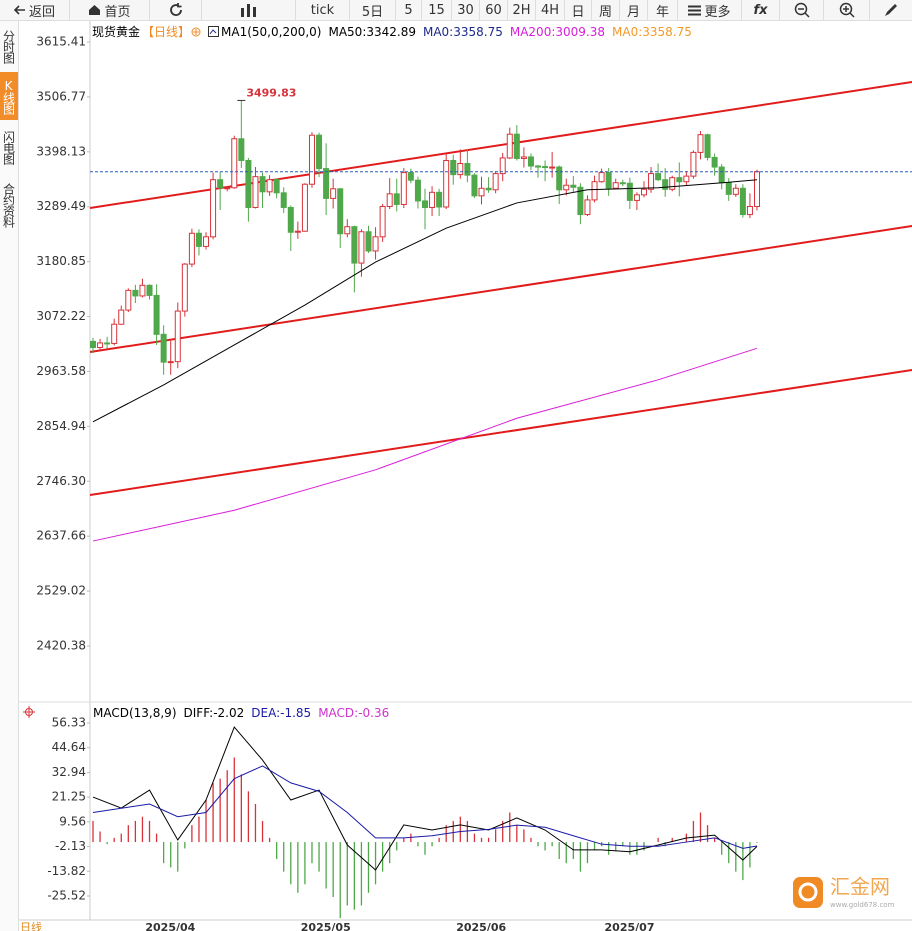 The width and height of the screenshot is (912, 931). What do you see at coordinates (323, 10) in the screenshot?
I see `period-button: tick` at bounding box center [323, 10].